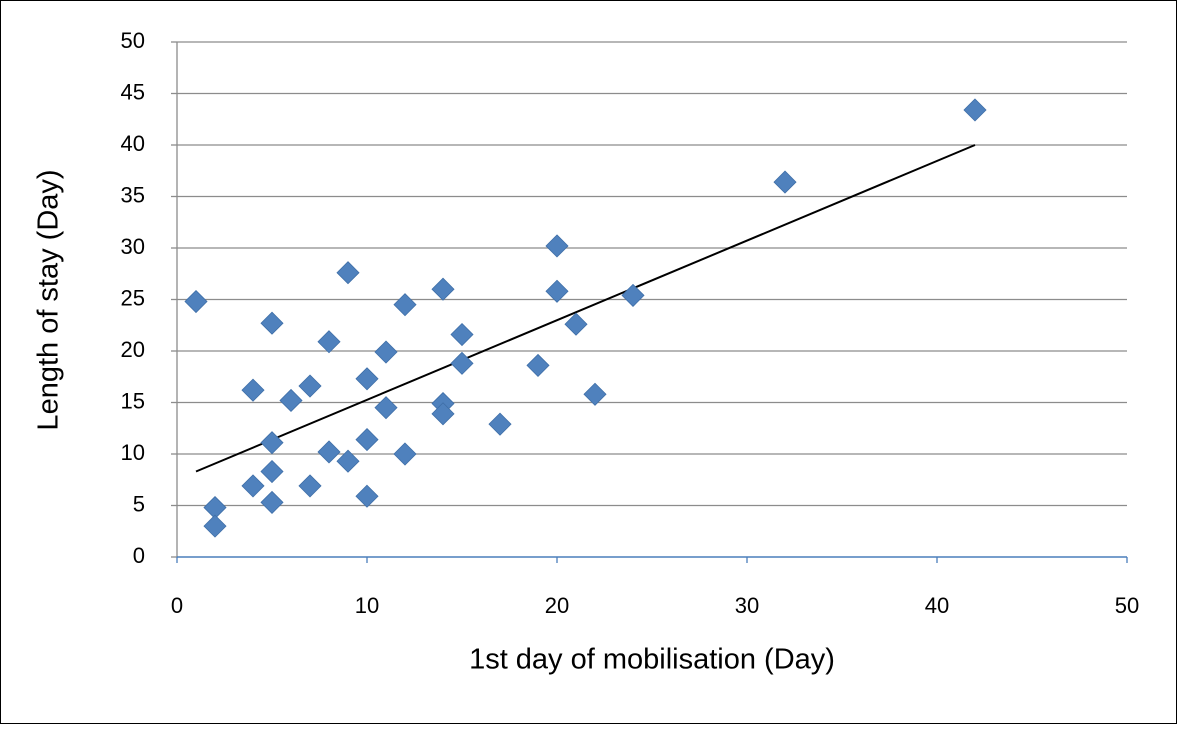 The width and height of the screenshot is (1177, 729). What do you see at coordinates (133, 297) in the screenshot?
I see `y-tick-label: 25` at bounding box center [133, 297].